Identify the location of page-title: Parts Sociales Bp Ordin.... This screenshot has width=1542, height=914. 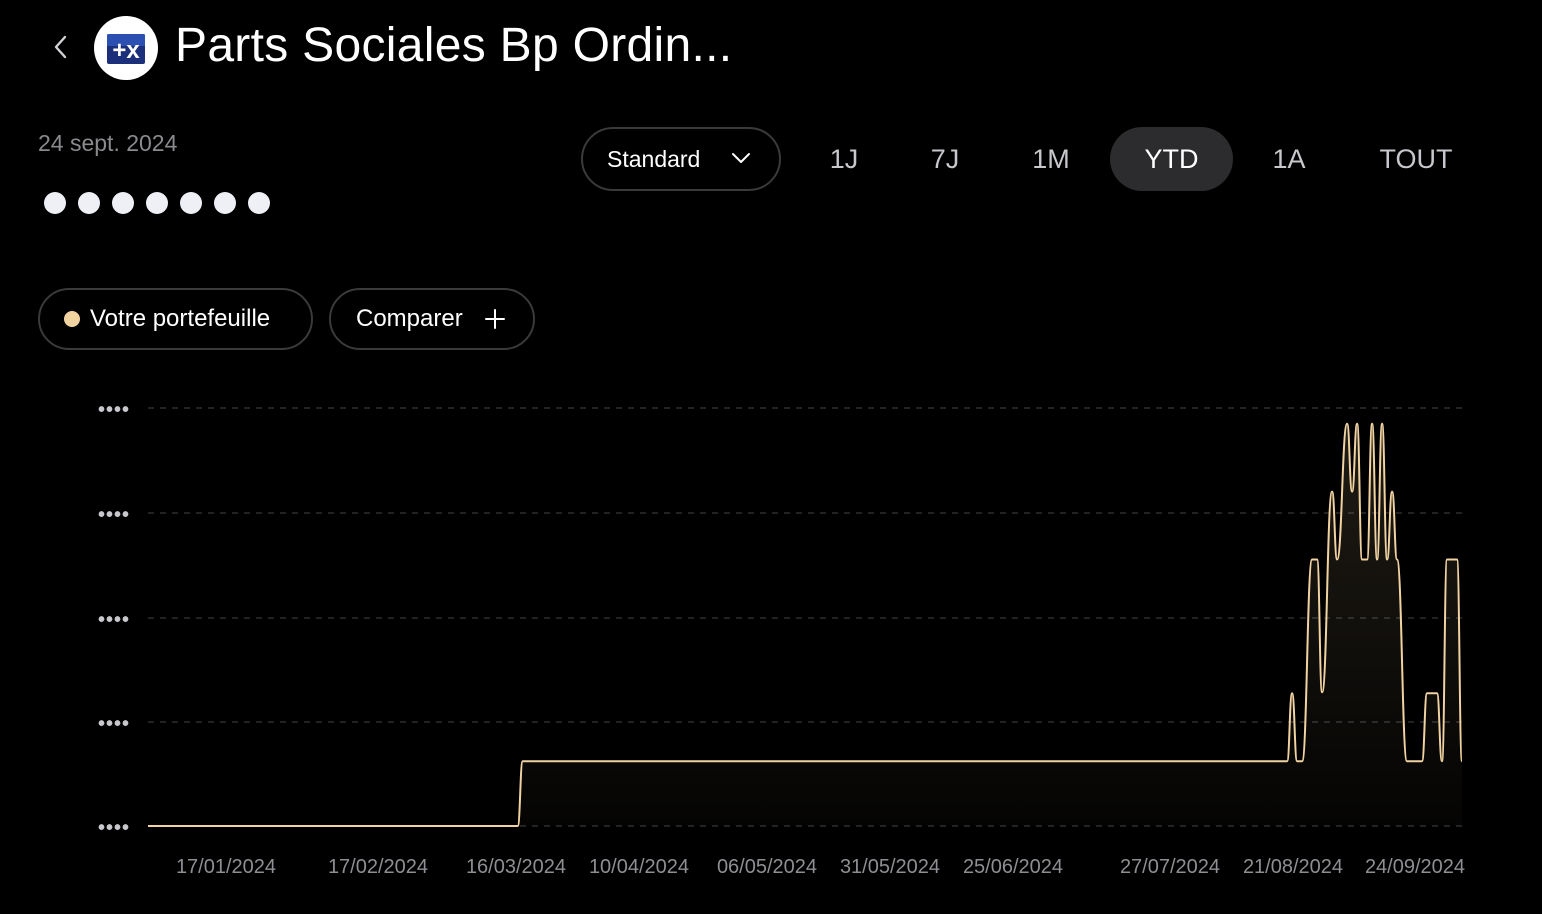
(454, 45).